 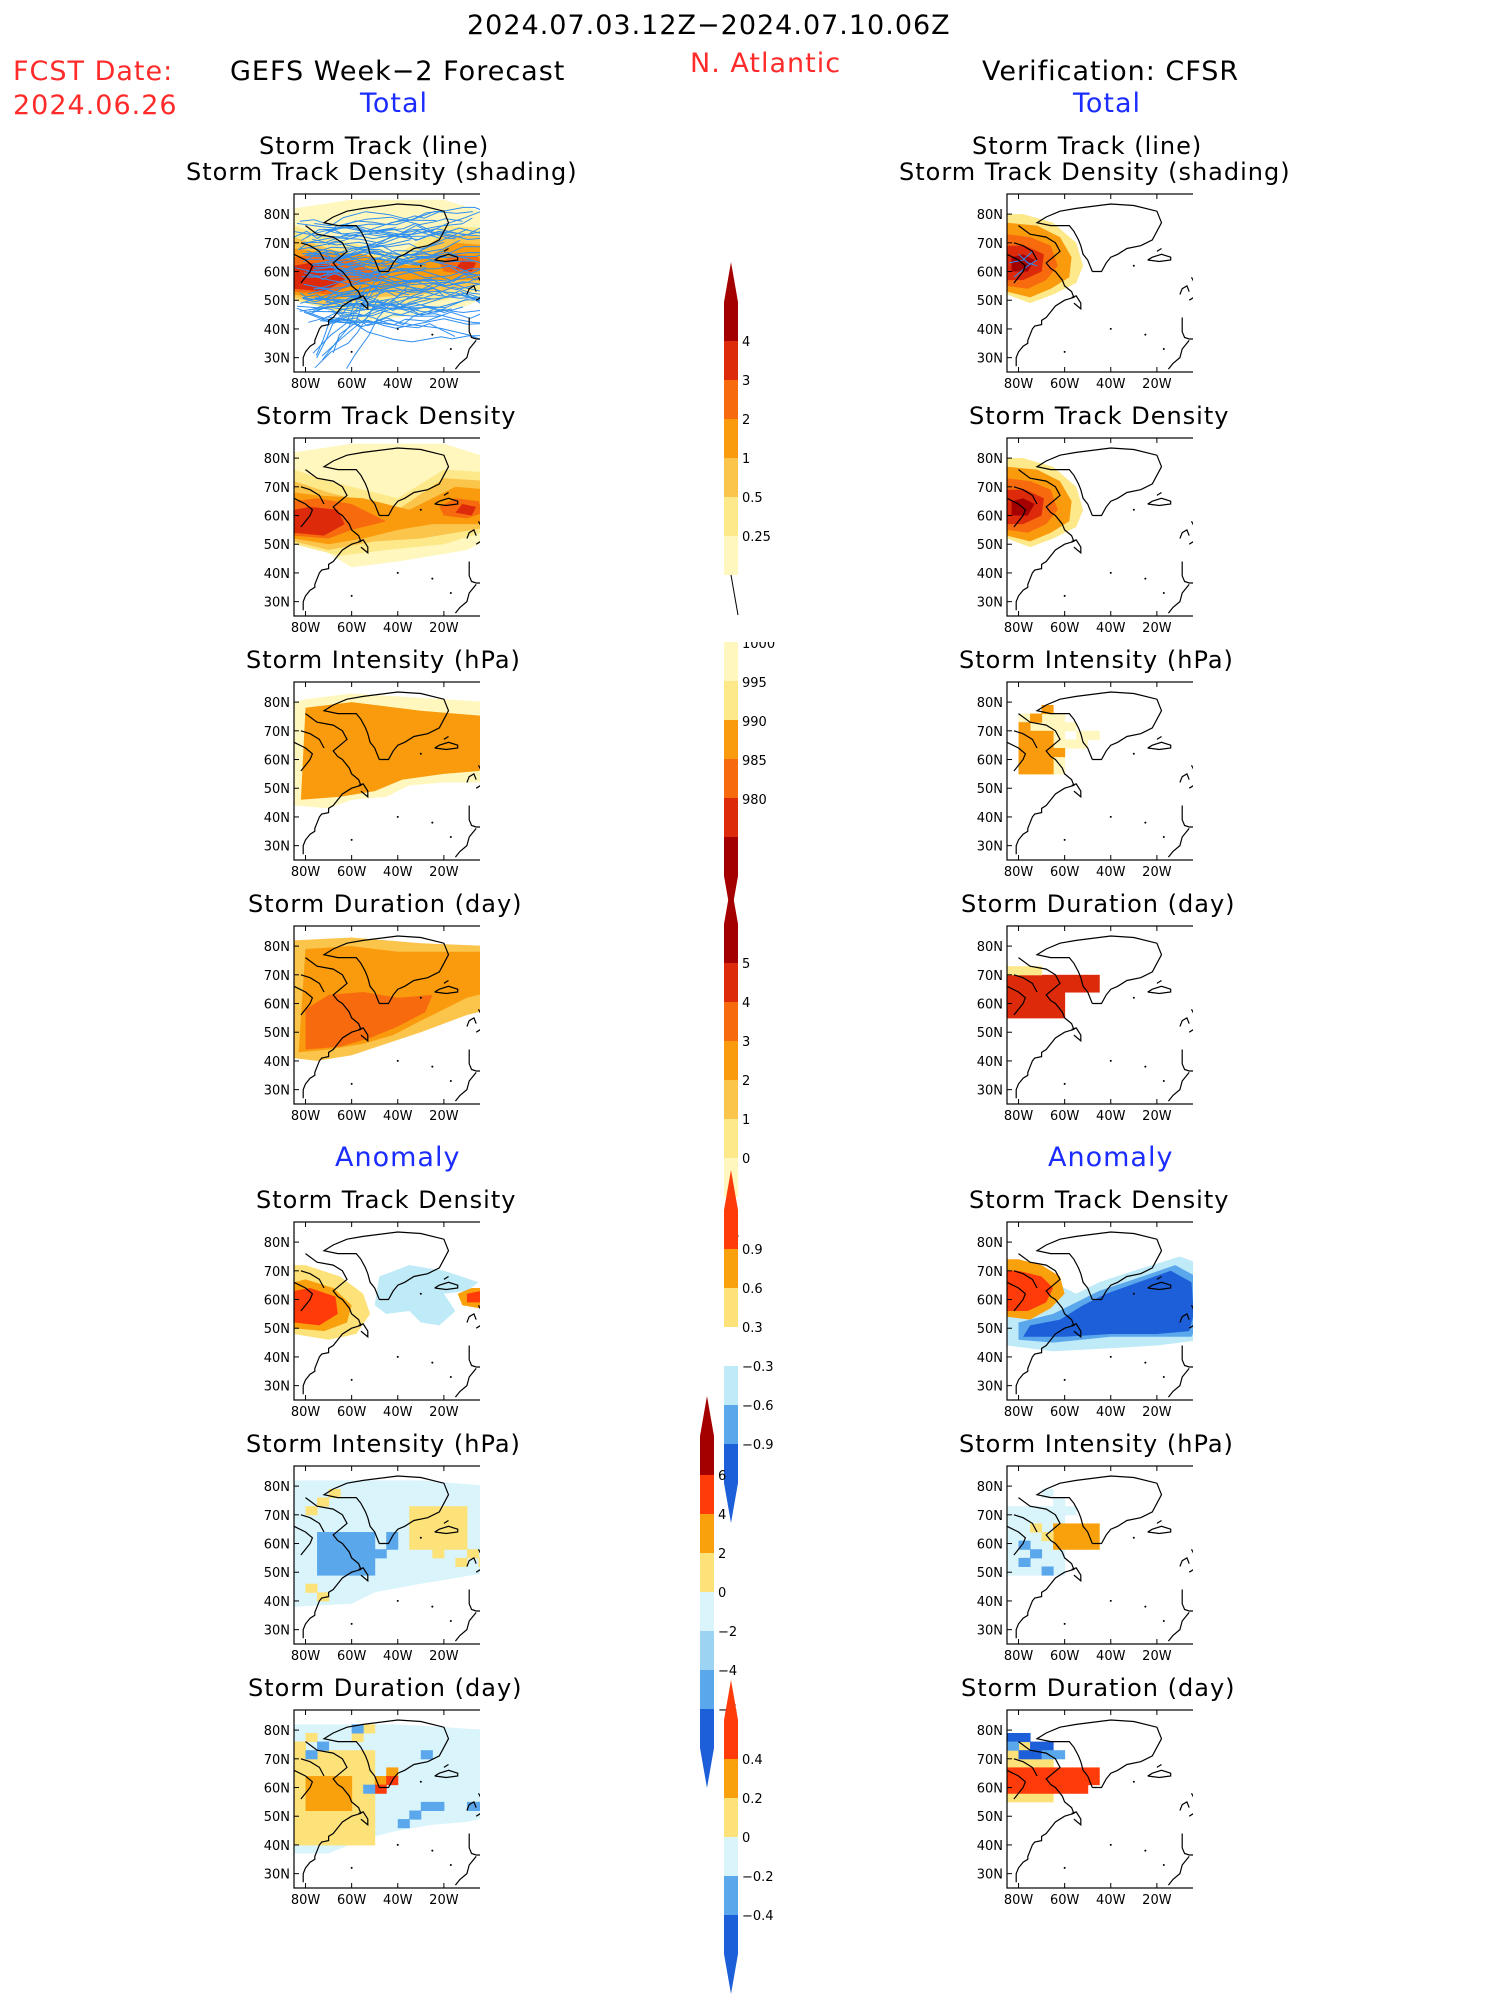 I want to click on title-track-line-right: Storm Track (line), so click(x=1087, y=146).